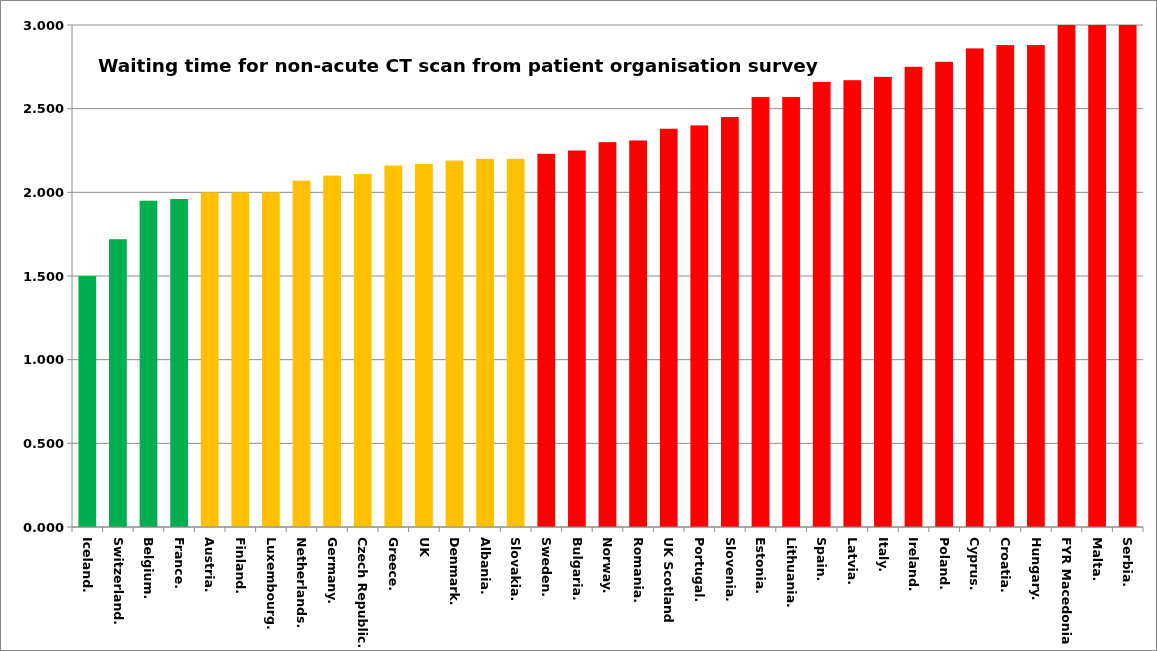 This screenshot has height=651, width=1157. I want to click on y-tick-label: 1.000, so click(43, 360).